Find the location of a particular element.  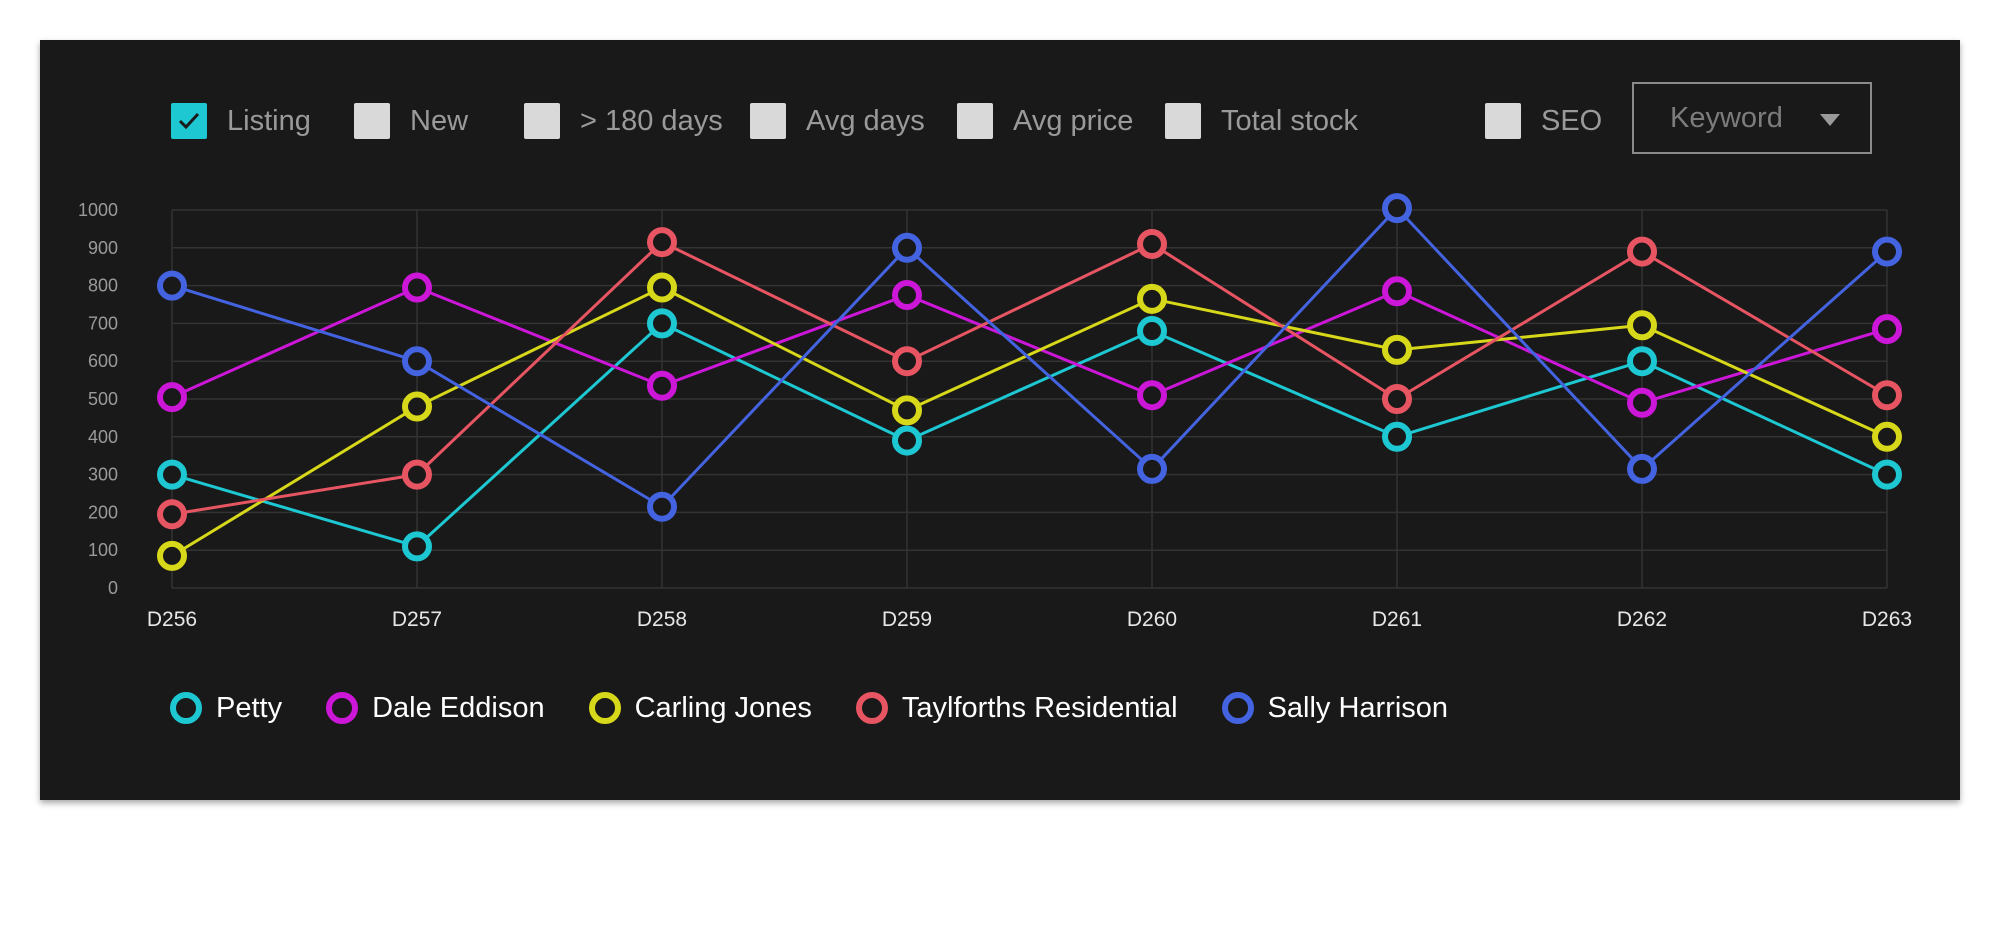

keyword-placeholder: Keyword is located at coordinates (1726, 117).